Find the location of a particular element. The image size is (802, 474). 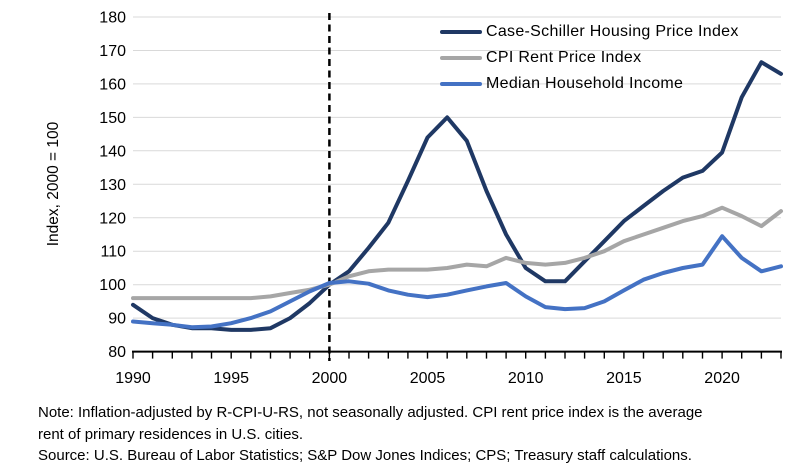

legend-label: CPI Rent Price Index is located at coordinates (564, 57).